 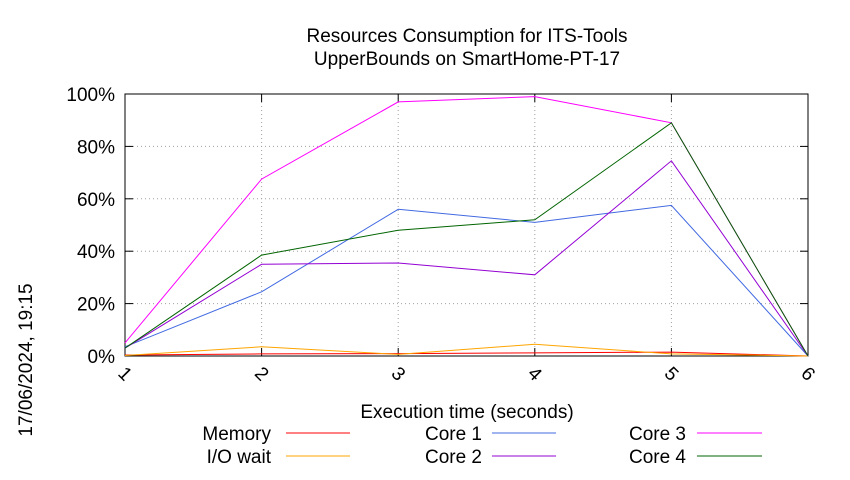 What do you see at coordinates (90, 95) in the screenshot?
I see `y-tick-label: 100%` at bounding box center [90, 95].